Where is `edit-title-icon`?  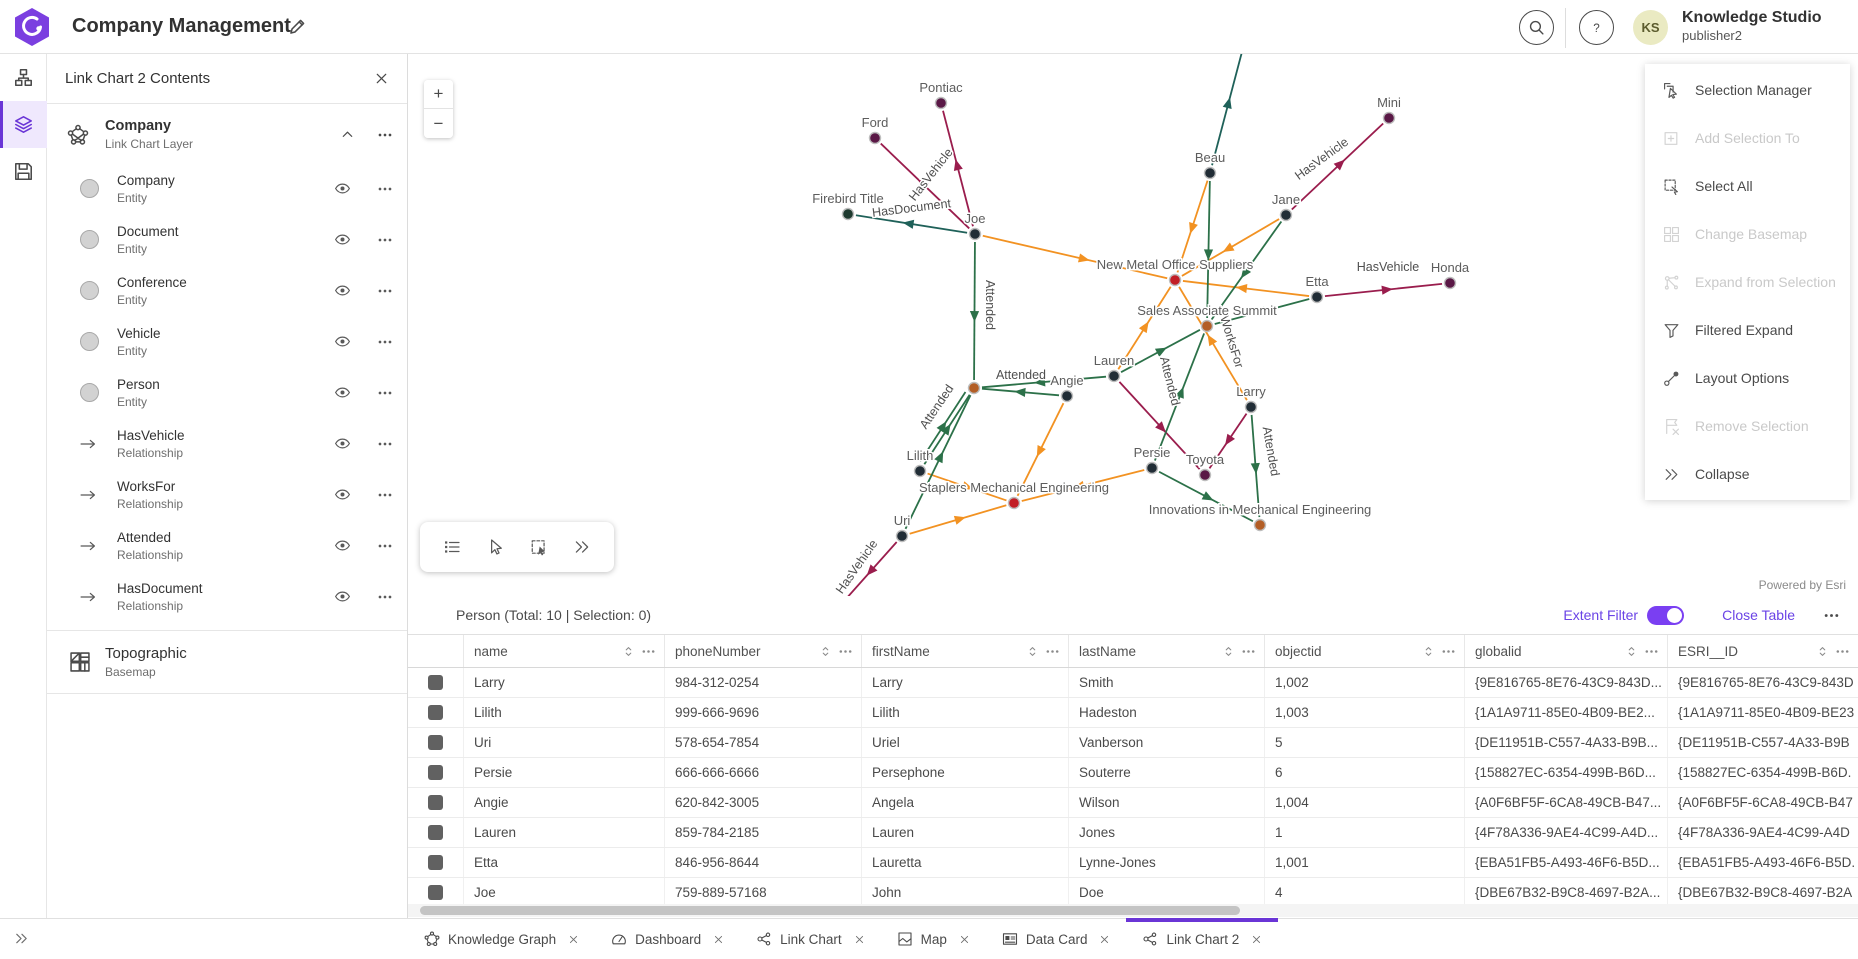 edit-title-icon is located at coordinates (297, 26).